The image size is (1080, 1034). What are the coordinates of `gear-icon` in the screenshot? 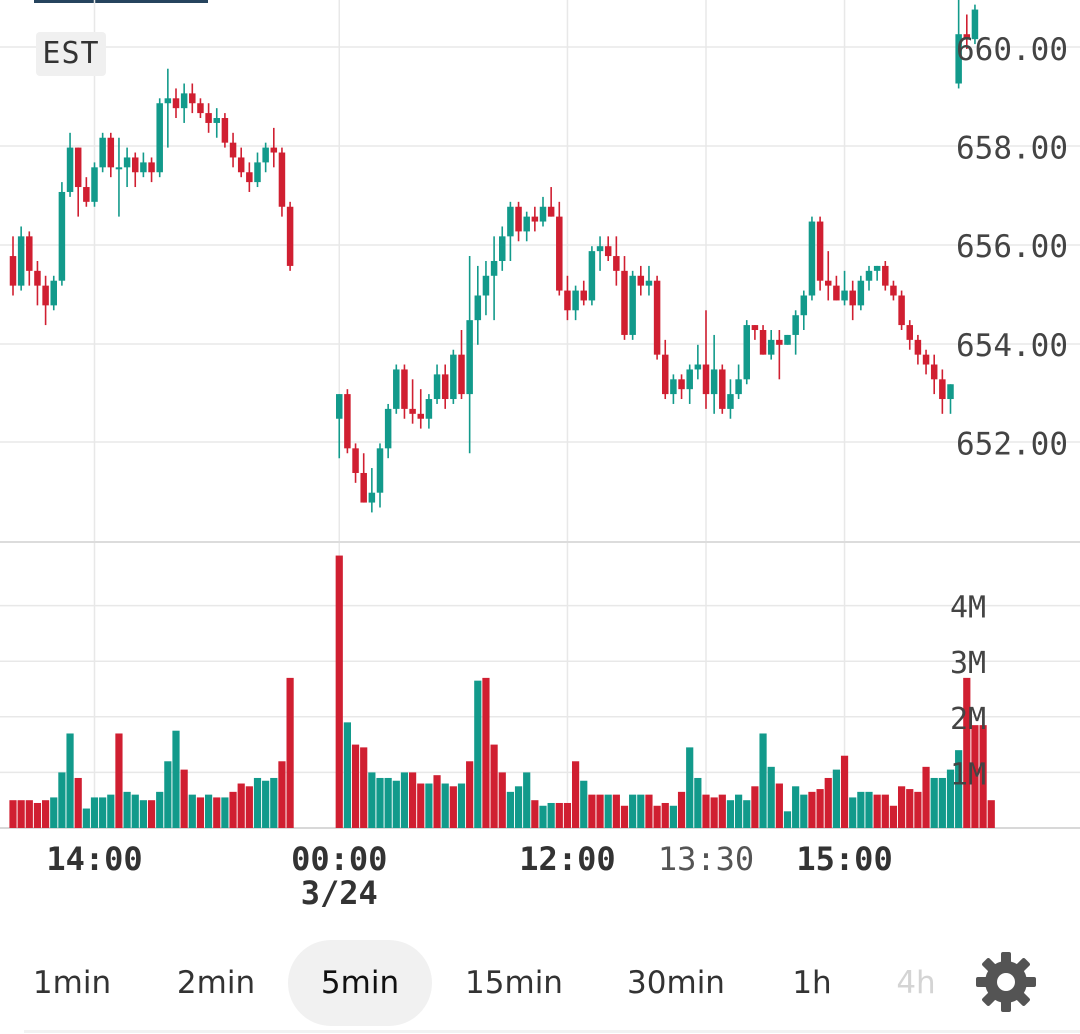 It's located at (1006, 982).